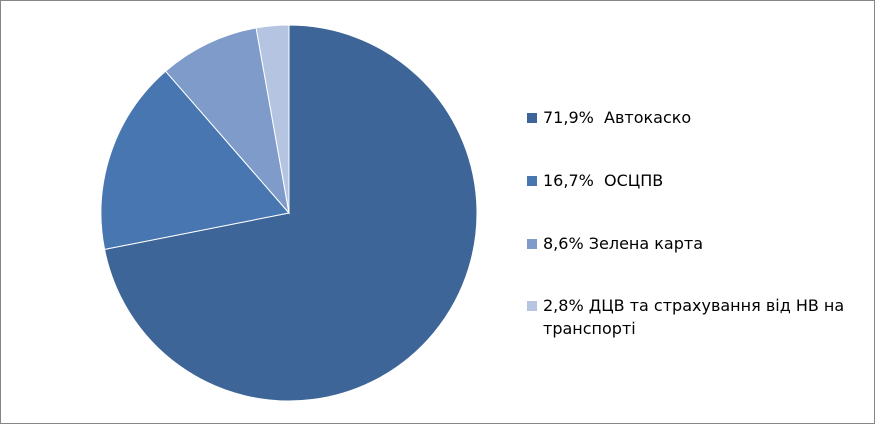 The image size is (875, 424). I want to click on legend-label: 71,9% Автокаско, so click(617, 117).